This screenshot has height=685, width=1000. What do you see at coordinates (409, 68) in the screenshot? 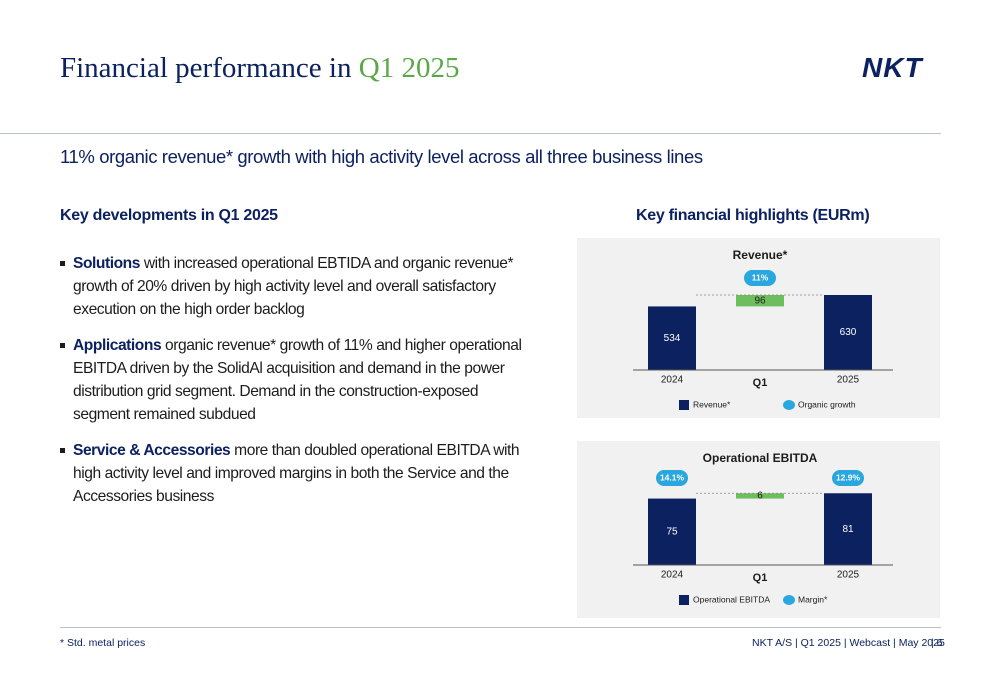
I see `title-highlight: Q1 2025` at bounding box center [409, 68].